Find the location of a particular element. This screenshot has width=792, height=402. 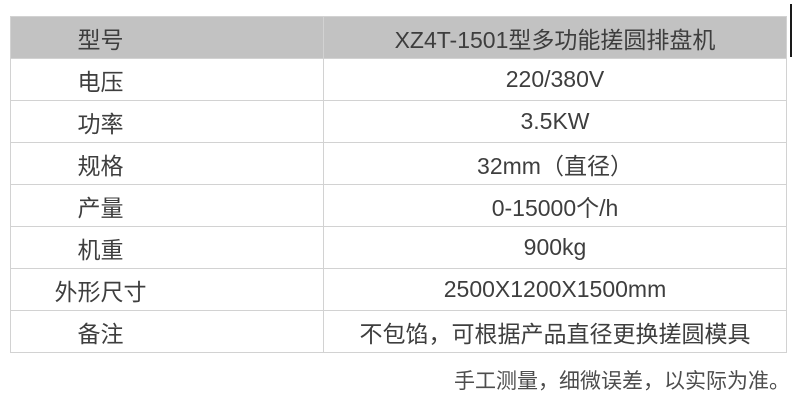

table-row: 备注 不包馅，可根据产品直径更换搓圆模具 is located at coordinates (398, 331).